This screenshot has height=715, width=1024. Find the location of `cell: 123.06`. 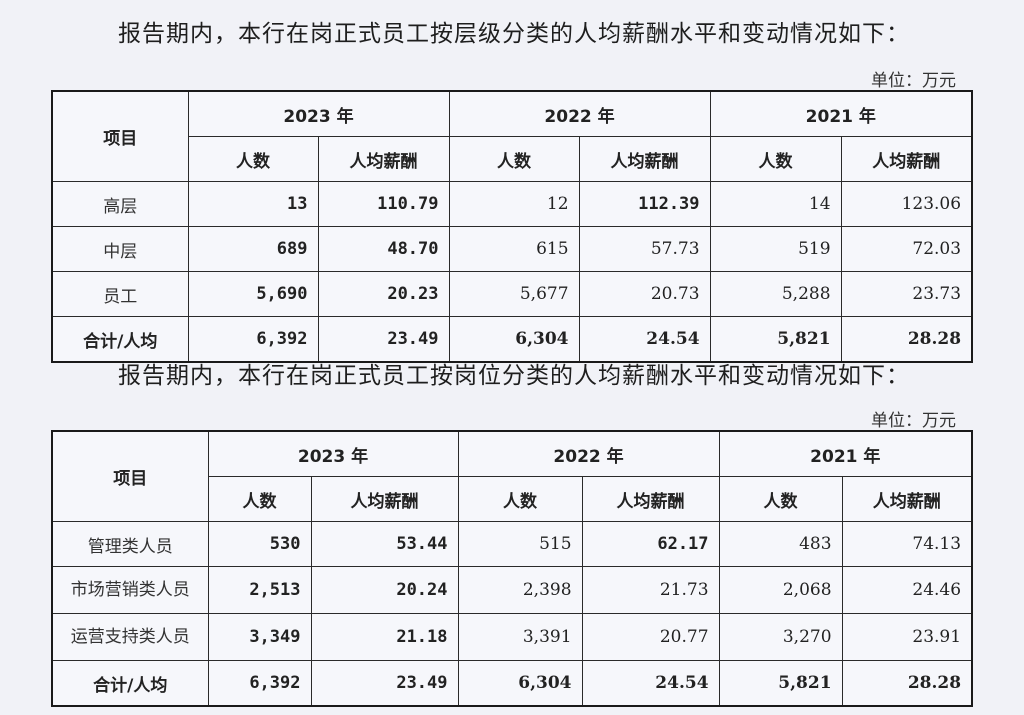

cell: 123.06 is located at coordinates (907, 204).